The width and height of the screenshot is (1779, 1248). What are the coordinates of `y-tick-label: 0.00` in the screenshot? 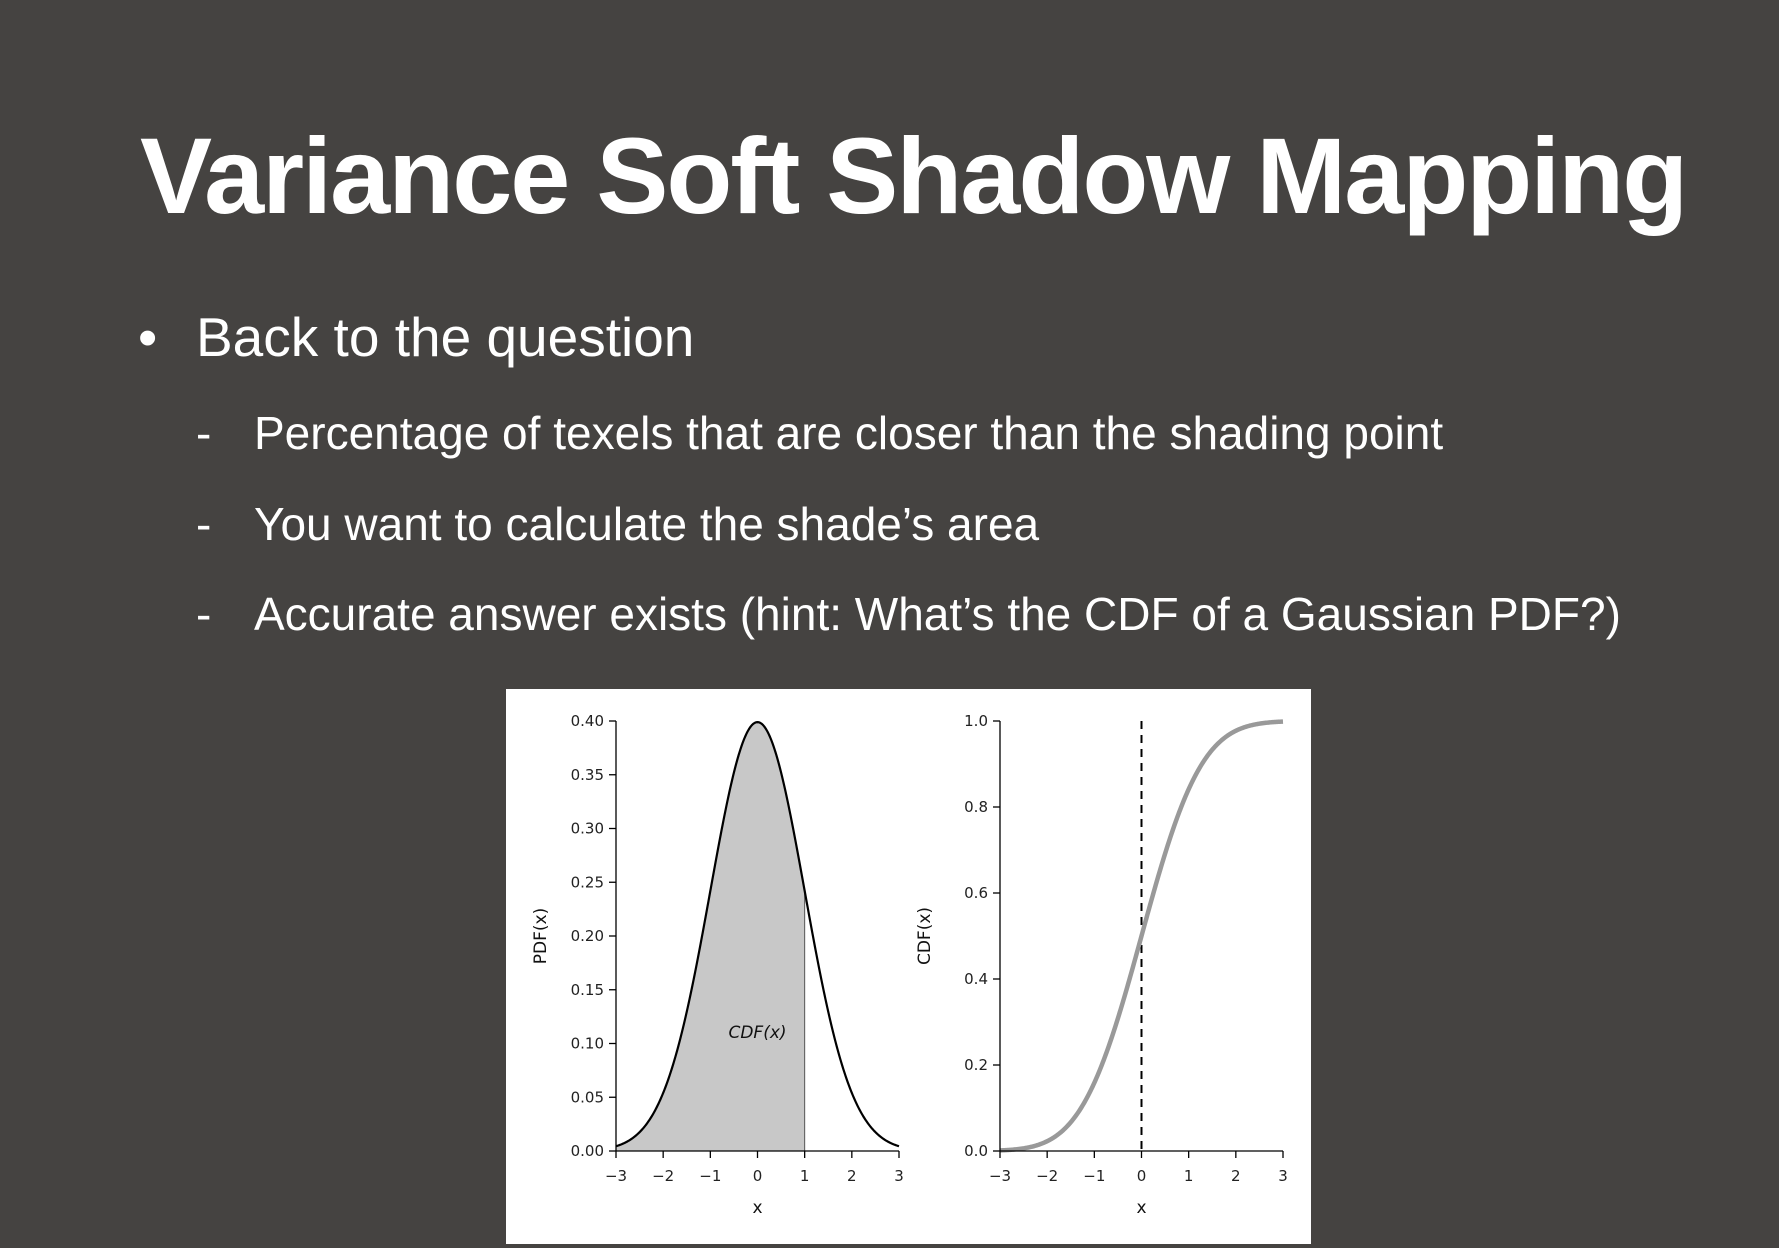 It's located at (587, 1151).